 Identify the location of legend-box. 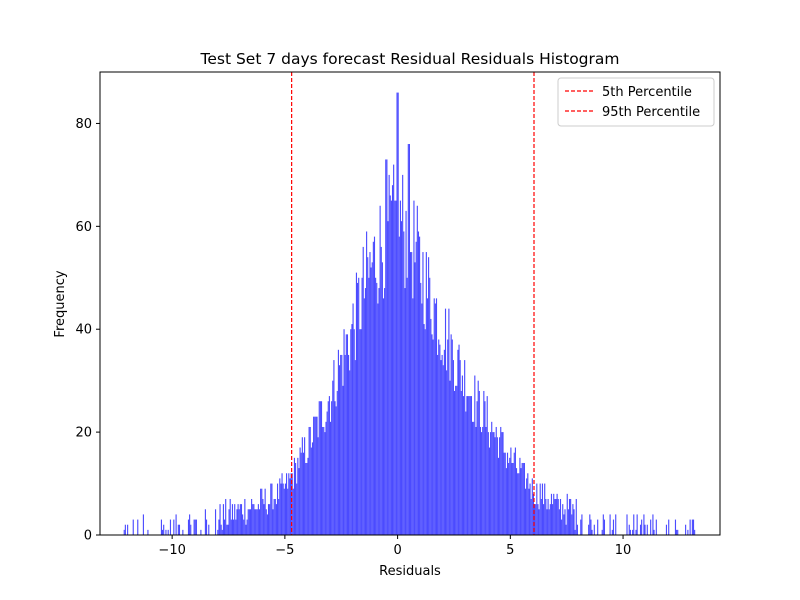
(636, 102).